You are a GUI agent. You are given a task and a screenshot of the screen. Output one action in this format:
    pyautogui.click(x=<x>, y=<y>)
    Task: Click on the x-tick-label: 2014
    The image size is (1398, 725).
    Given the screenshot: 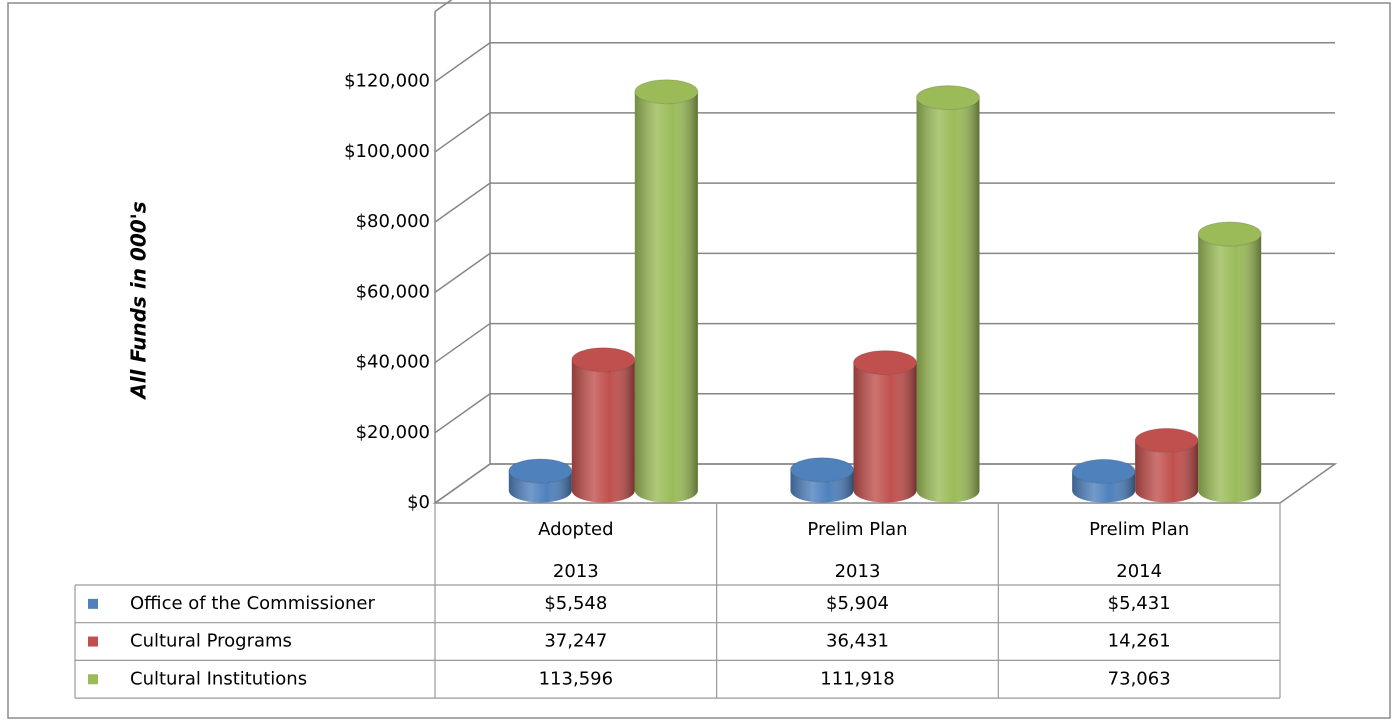 What is the action you would take?
    pyautogui.click(x=1139, y=571)
    